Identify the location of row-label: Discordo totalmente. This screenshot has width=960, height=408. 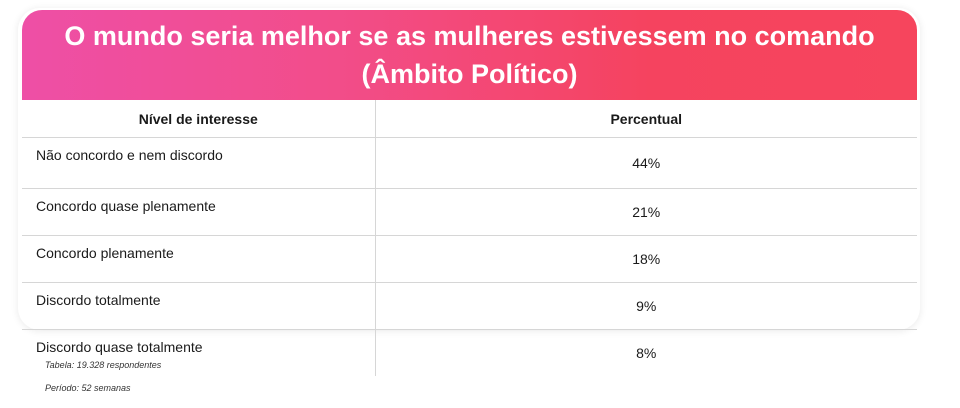
(199, 306).